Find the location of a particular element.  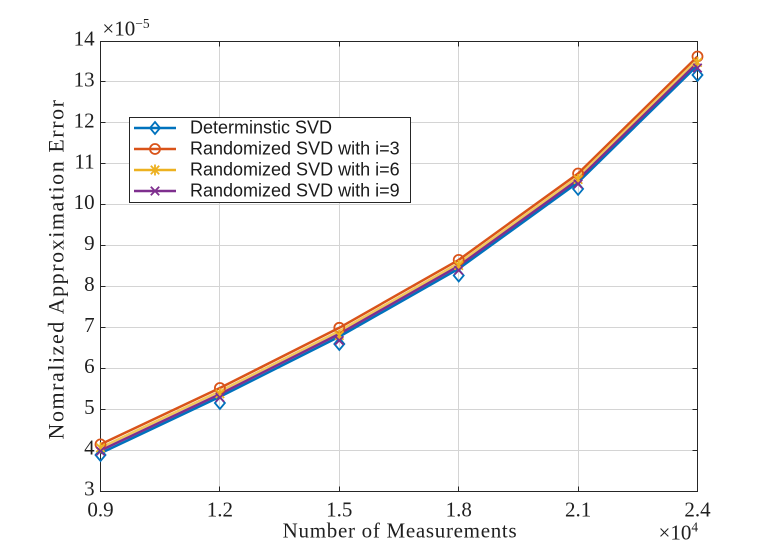

svg-text: 10 is located at coordinates (84, 202).